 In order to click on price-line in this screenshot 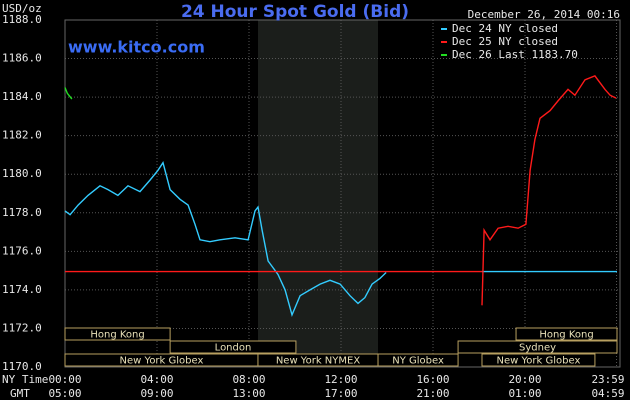, I will do `click(68, 93)`.